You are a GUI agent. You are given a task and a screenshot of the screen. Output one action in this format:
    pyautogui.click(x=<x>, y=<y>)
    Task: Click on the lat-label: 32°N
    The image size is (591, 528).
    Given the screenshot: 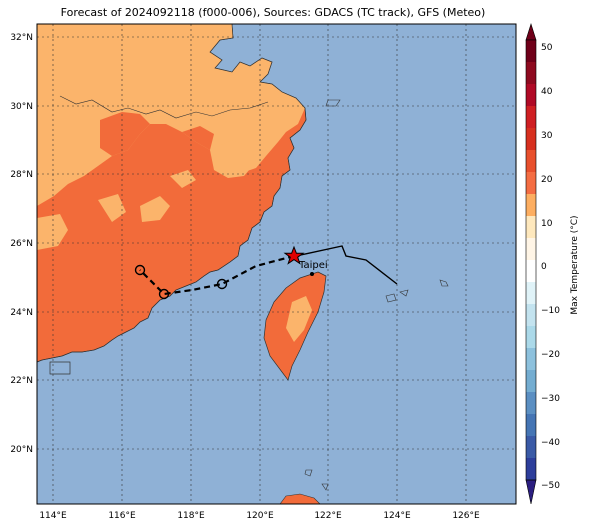 What is the action you would take?
    pyautogui.click(x=21, y=38)
    